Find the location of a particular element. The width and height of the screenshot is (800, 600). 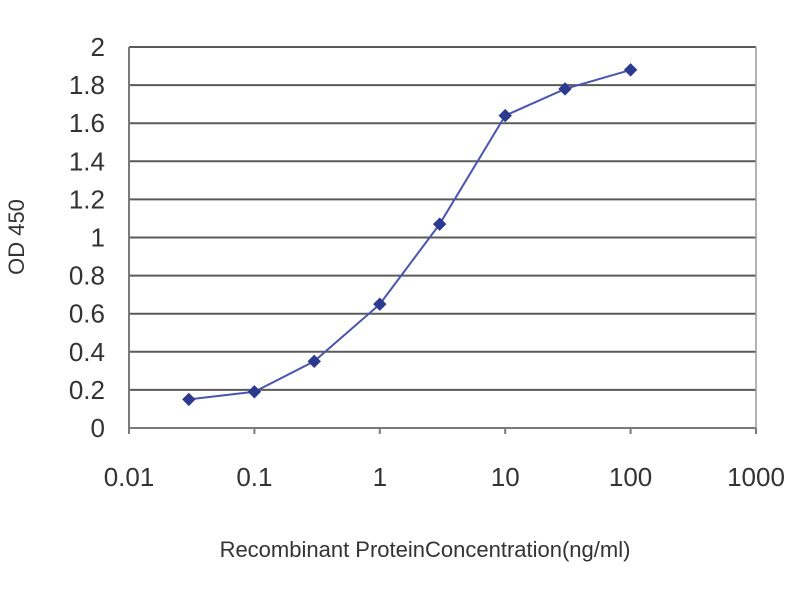

x-tick-label: 1000 is located at coordinates (756, 477).